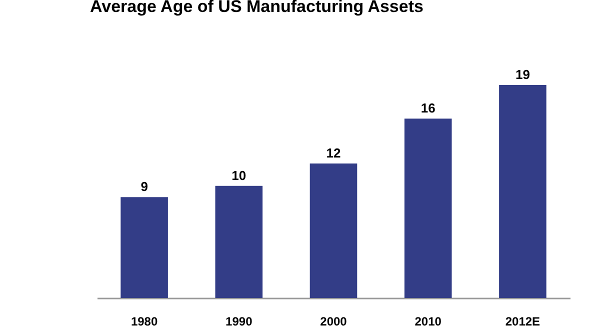 This screenshot has height=335, width=595. I want to click on data-label: 16, so click(428, 108).